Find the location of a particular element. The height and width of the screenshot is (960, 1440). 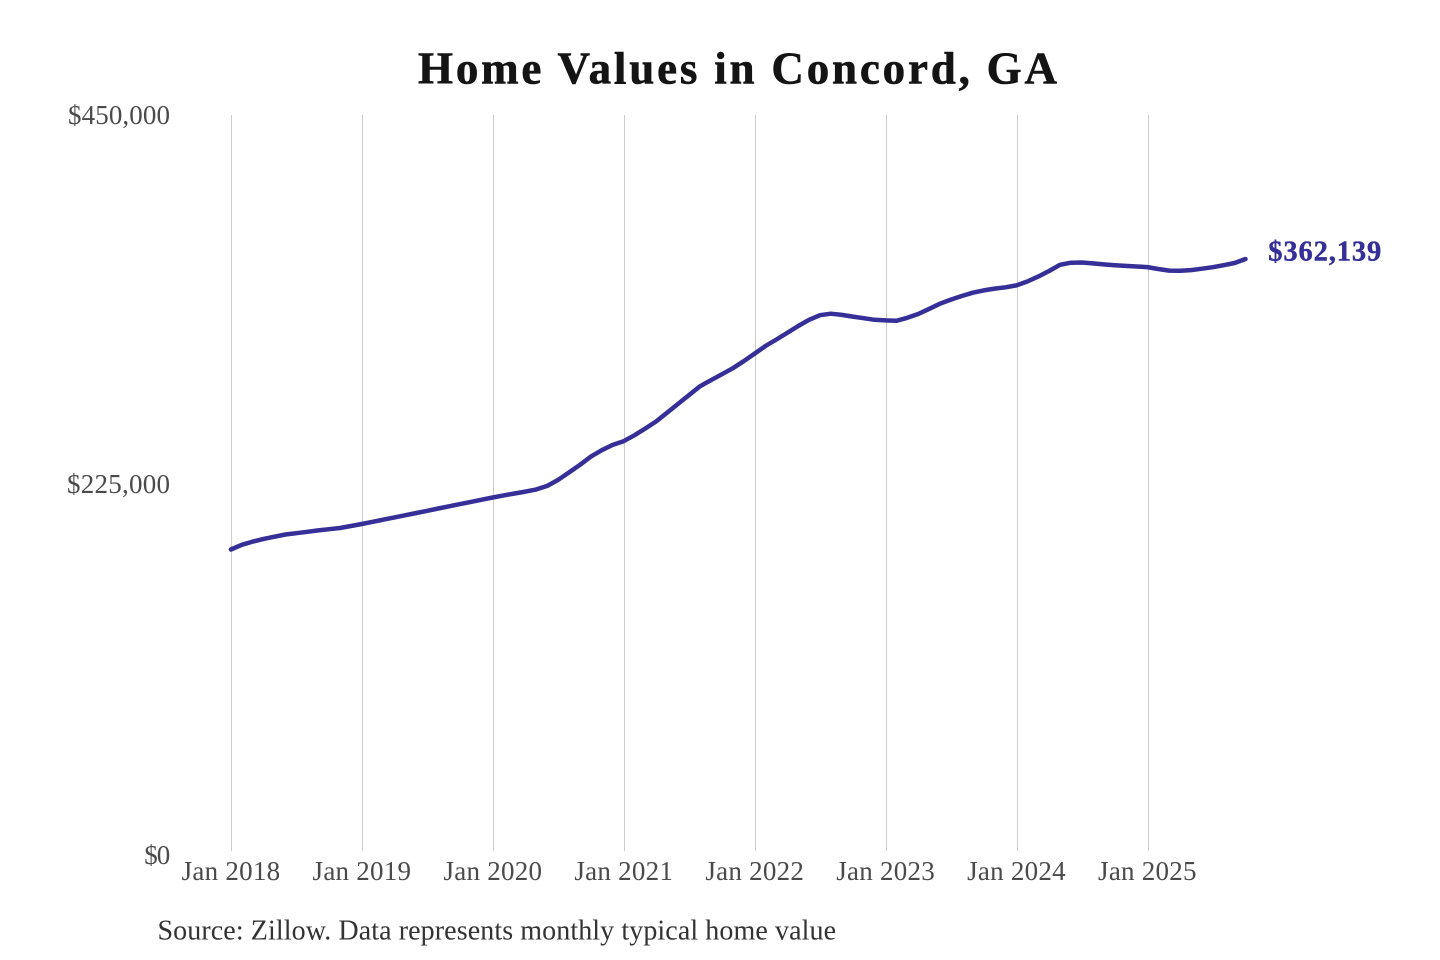

svg-text: $0 is located at coordinates (157, 855).